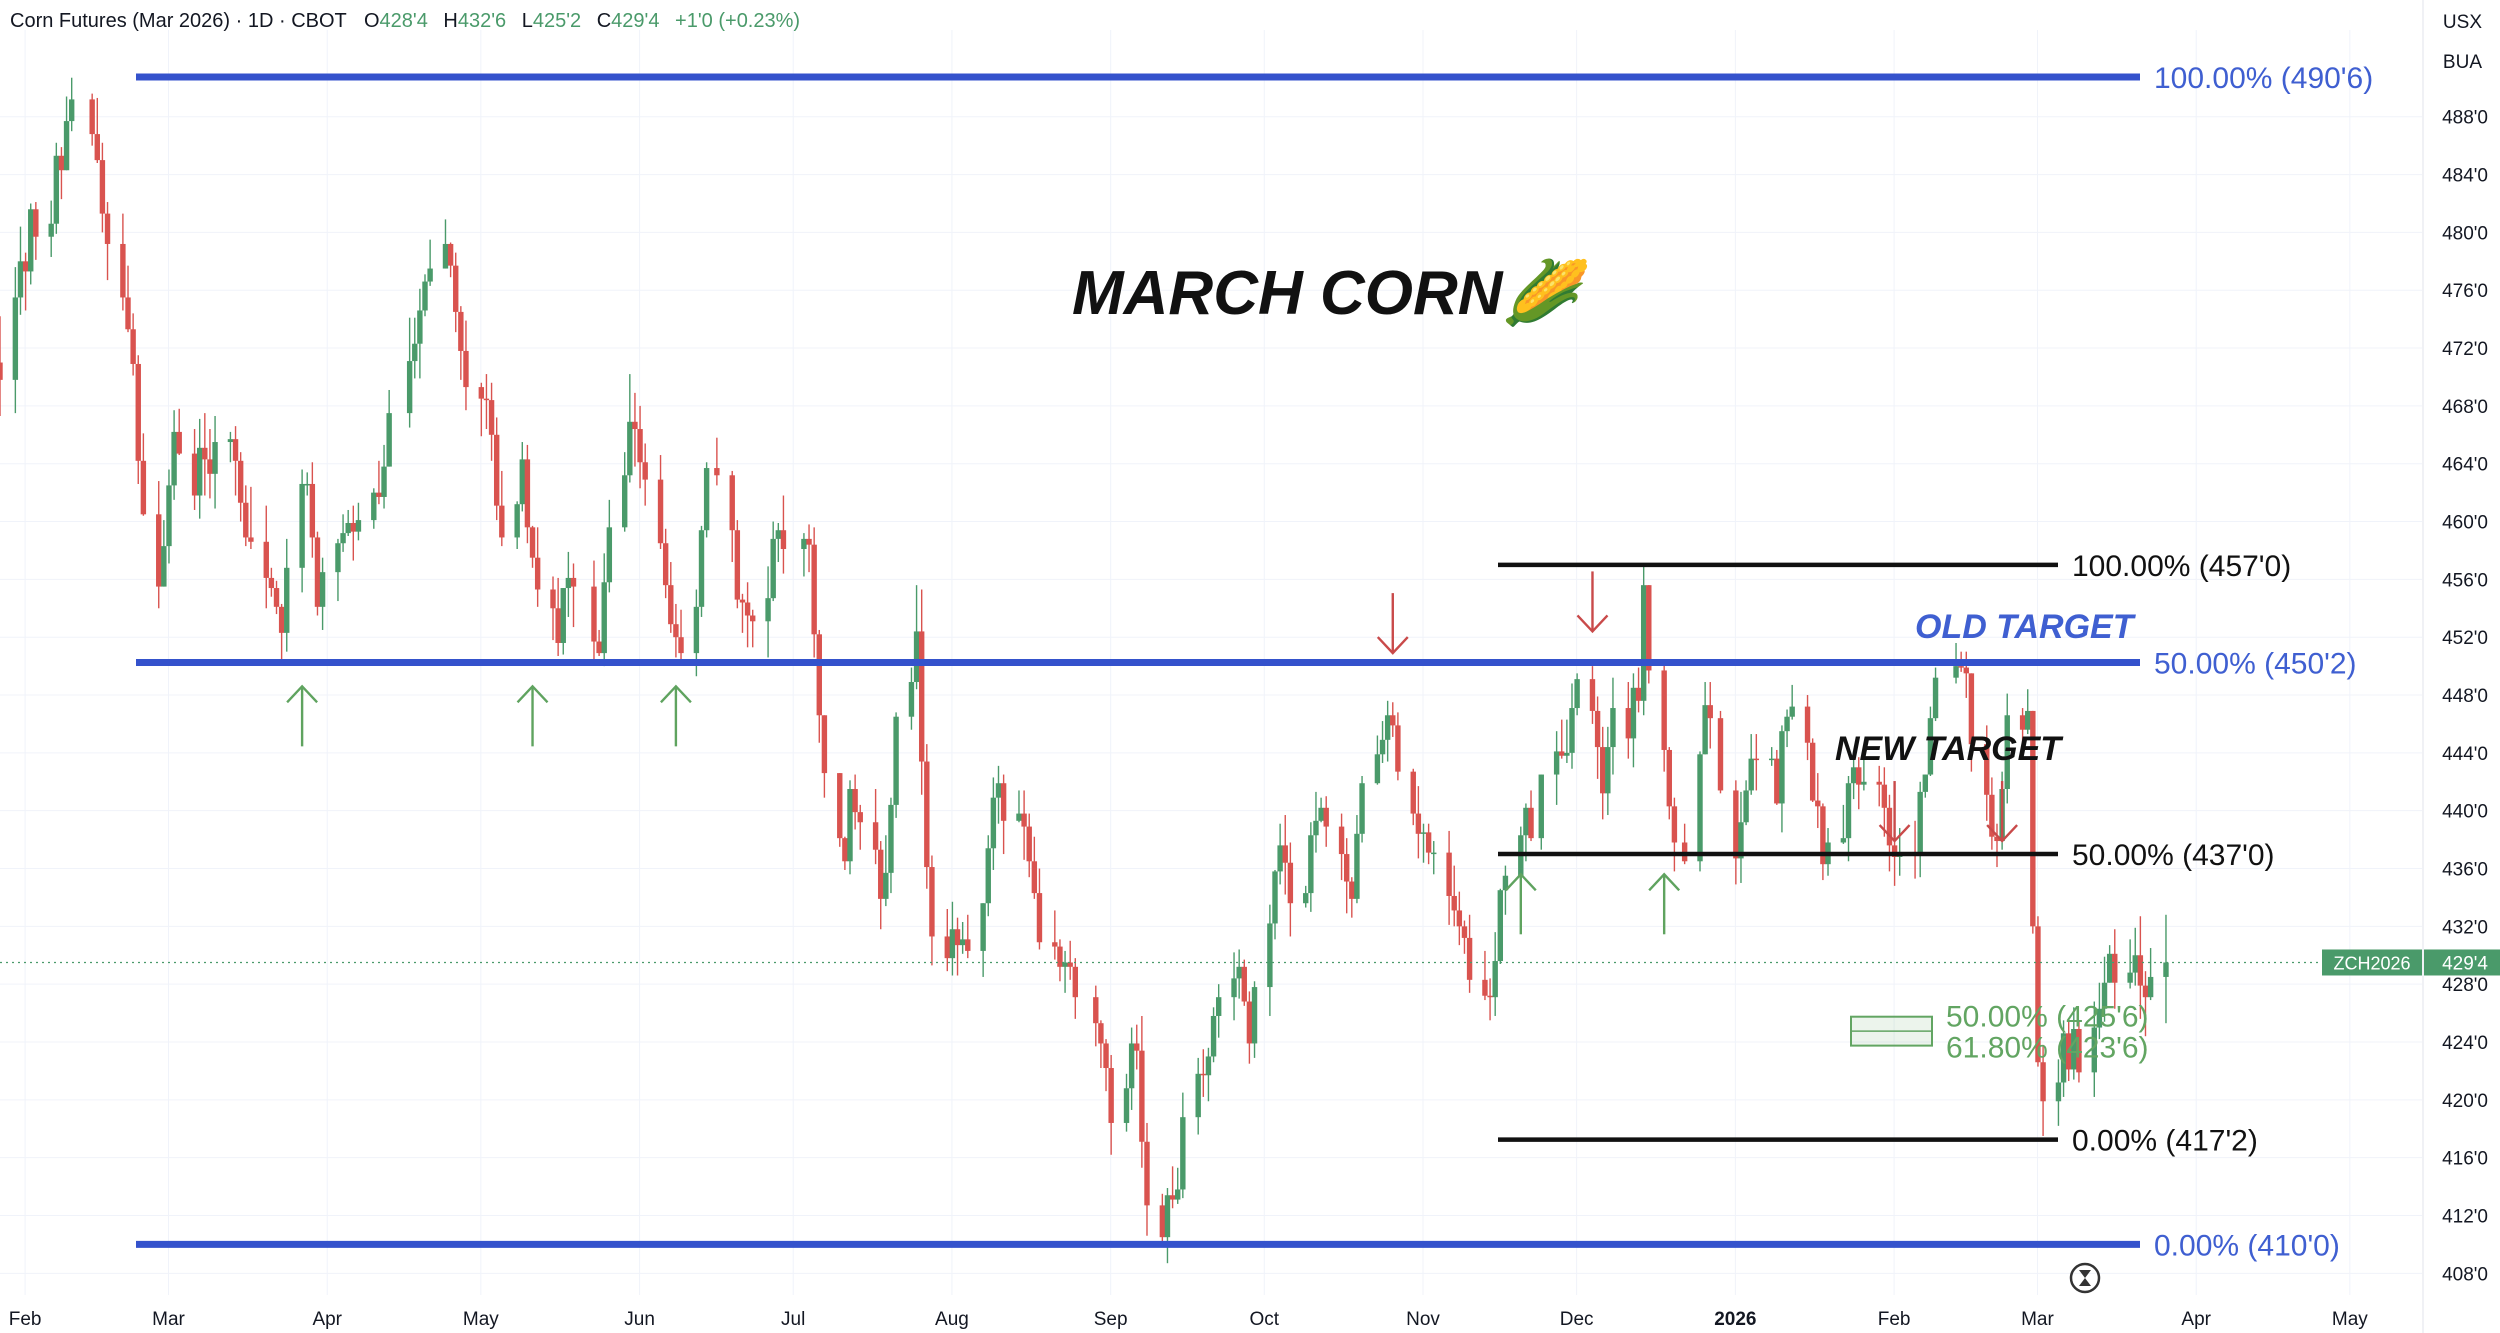 Image resolution: width=2500 pixels, height=1333 pixels. Describe the element at coordinates (639, 1319) in the screenshot. I see `time-tick-label: Jun` at that location.